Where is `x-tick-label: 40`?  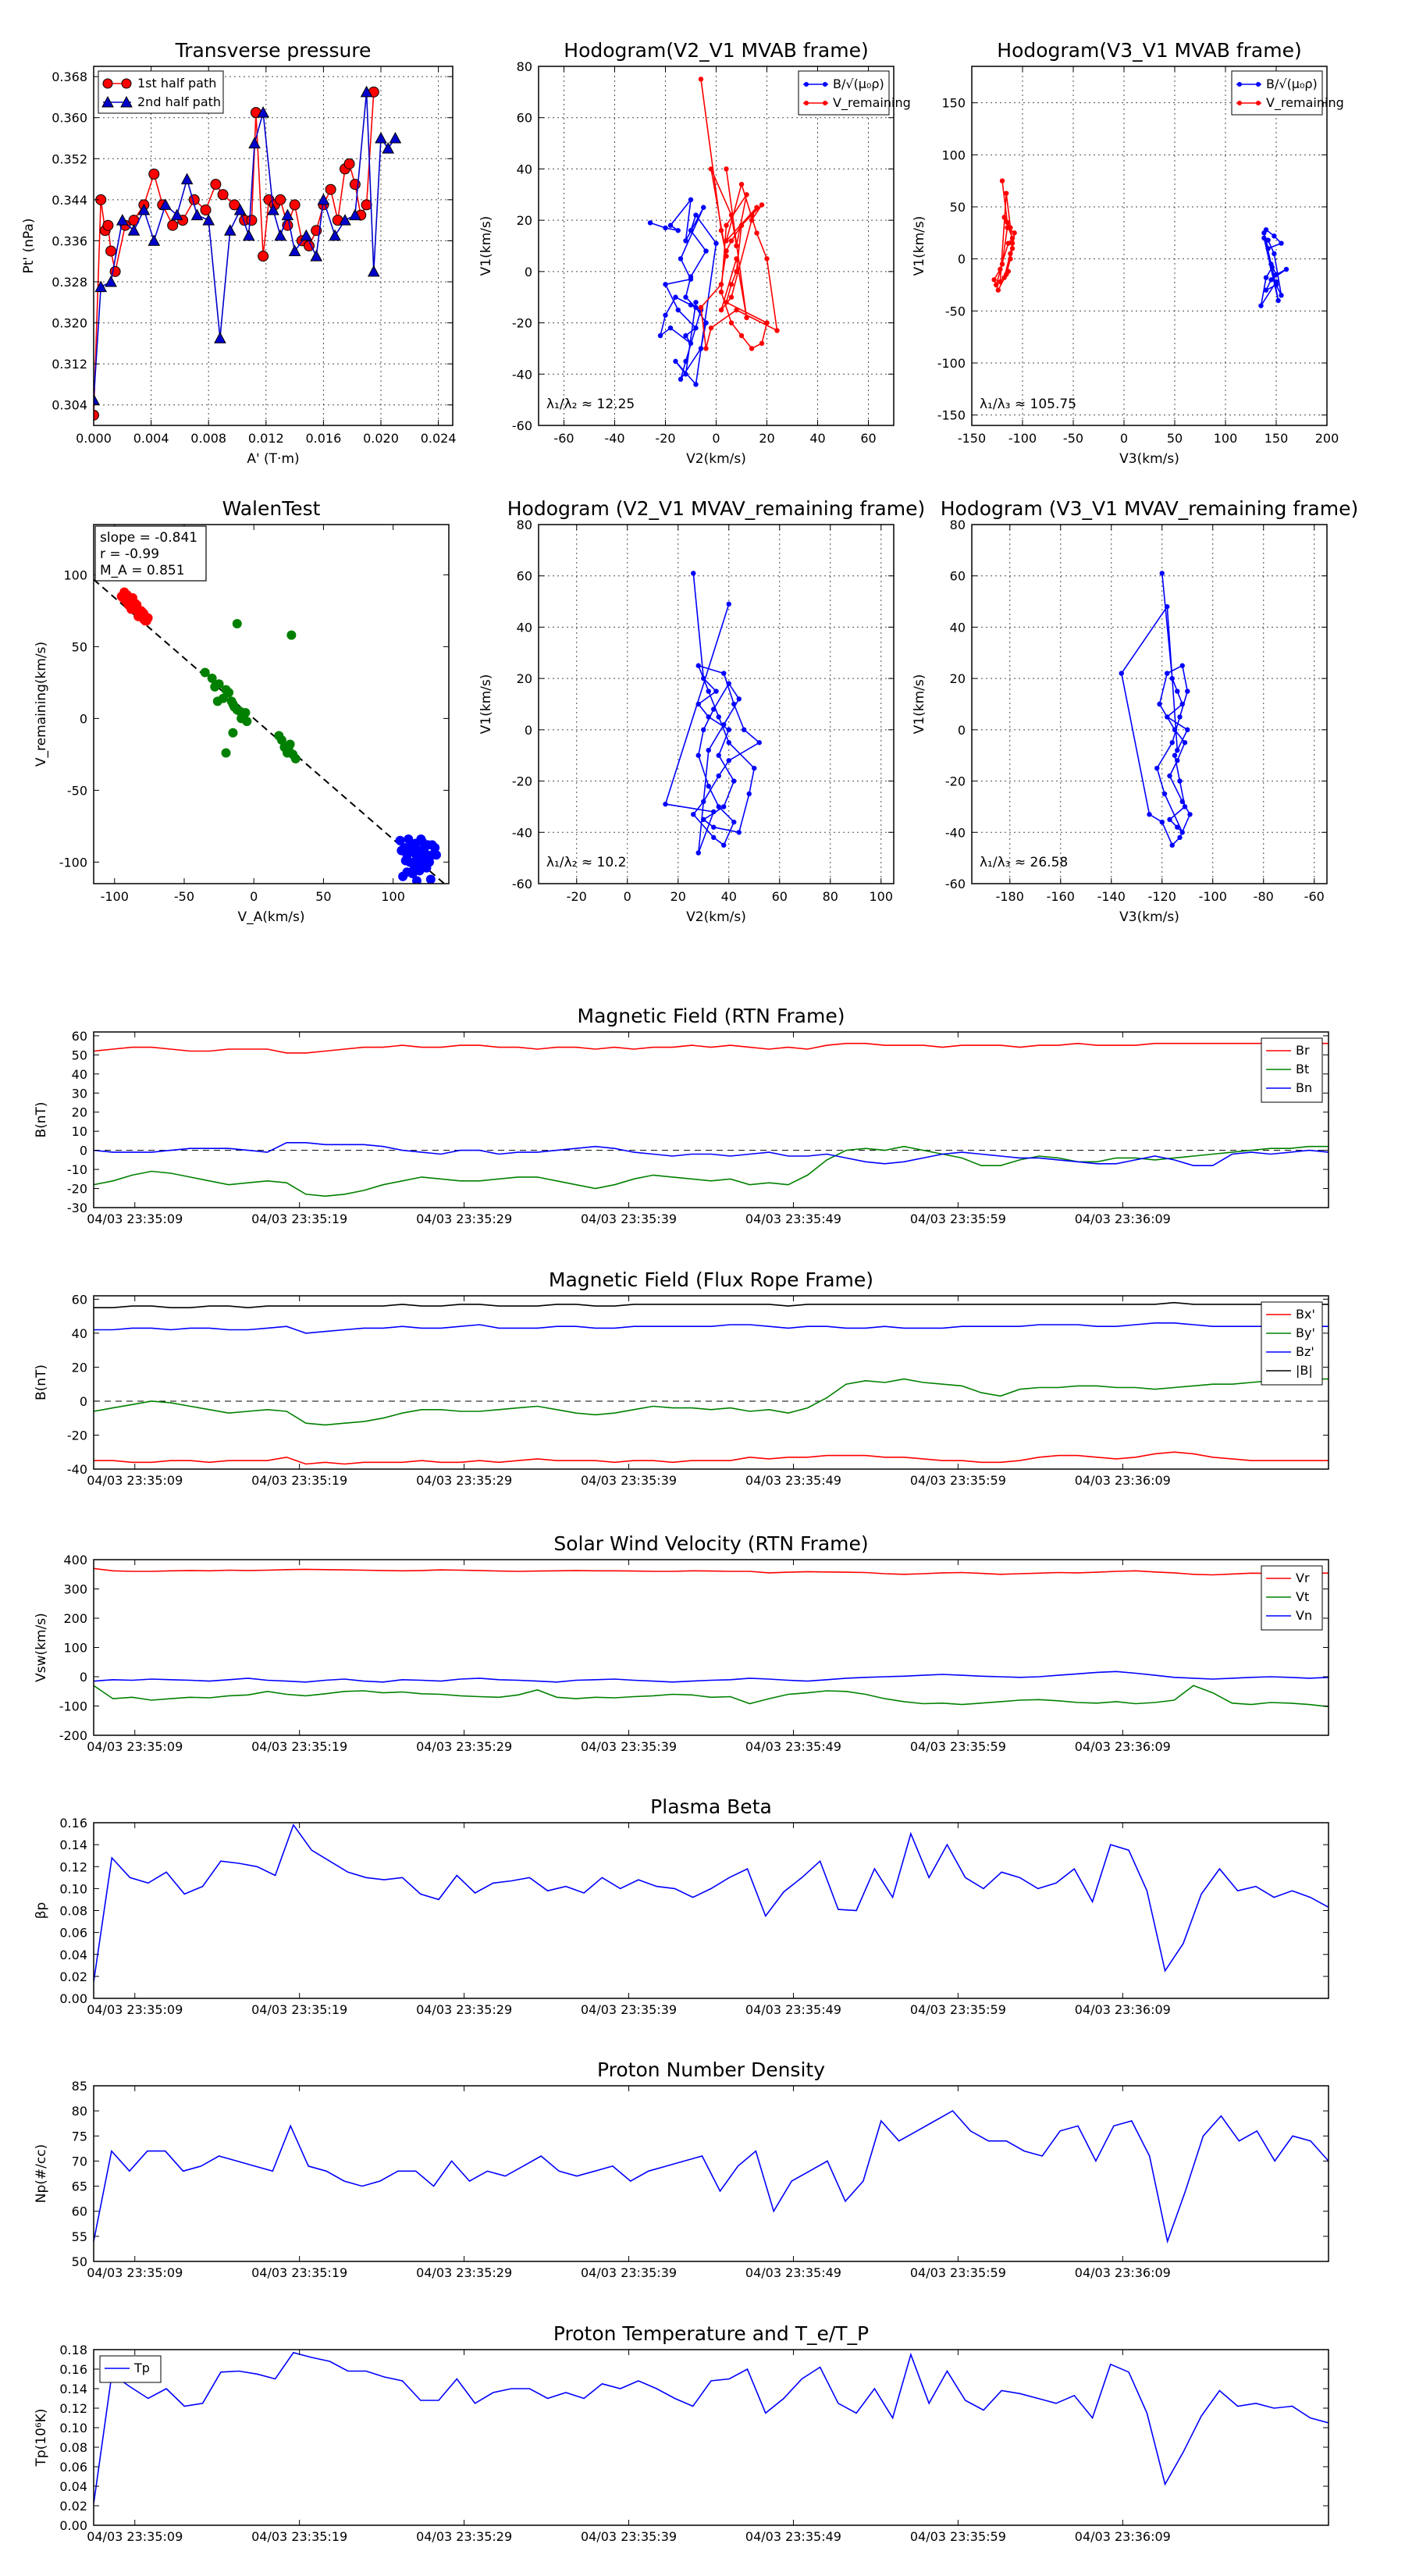 x-tick-label: 40 is located at coordinates (817, 439).